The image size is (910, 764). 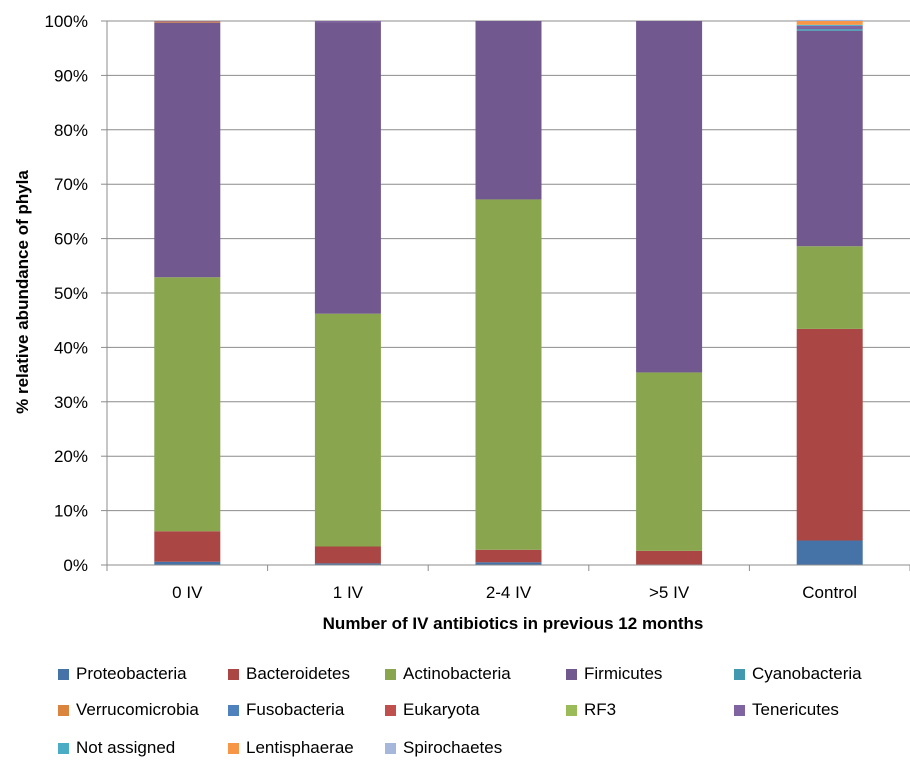 I want to click on legend-label: Eukaryota, so click(x=441, y=709).